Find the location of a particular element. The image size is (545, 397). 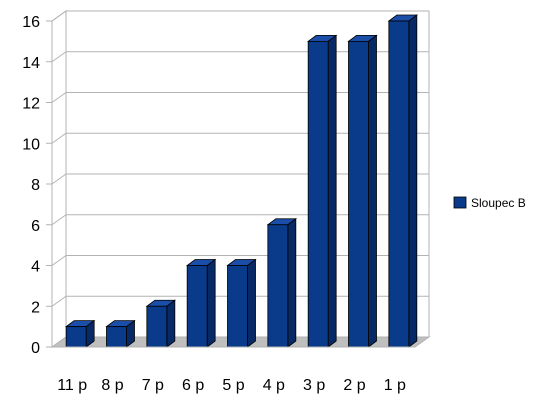

x-tick-label: 11 p is located at coordinates (72, 385).